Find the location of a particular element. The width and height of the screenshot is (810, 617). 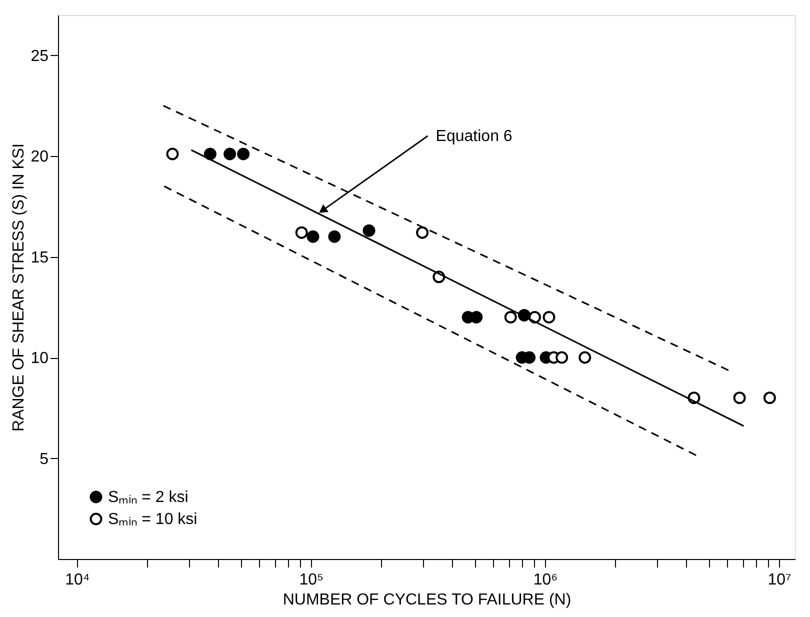

y-tick-label: 25 is located at coordinates (39, 56).